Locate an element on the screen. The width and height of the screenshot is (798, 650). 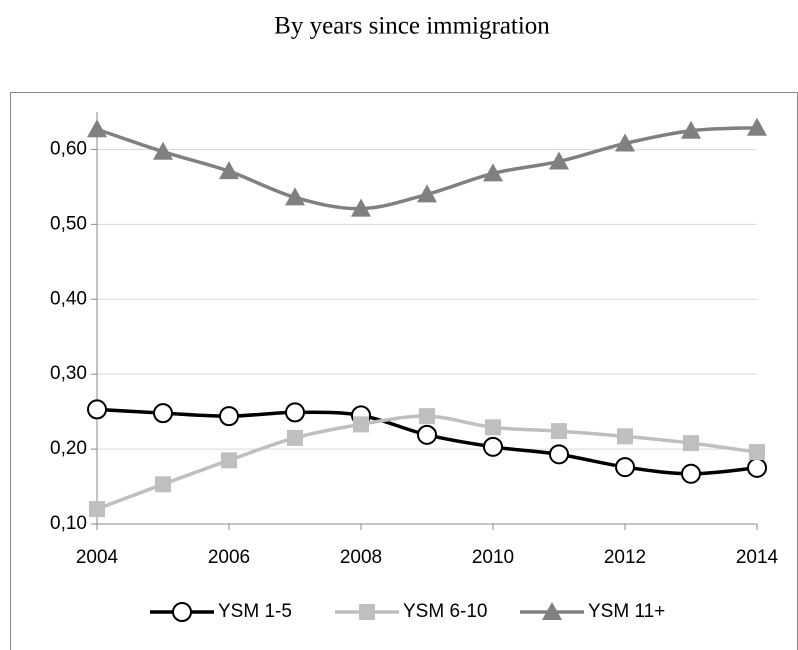
x-tick-label: 2010 is located at coordinates (493, 557).